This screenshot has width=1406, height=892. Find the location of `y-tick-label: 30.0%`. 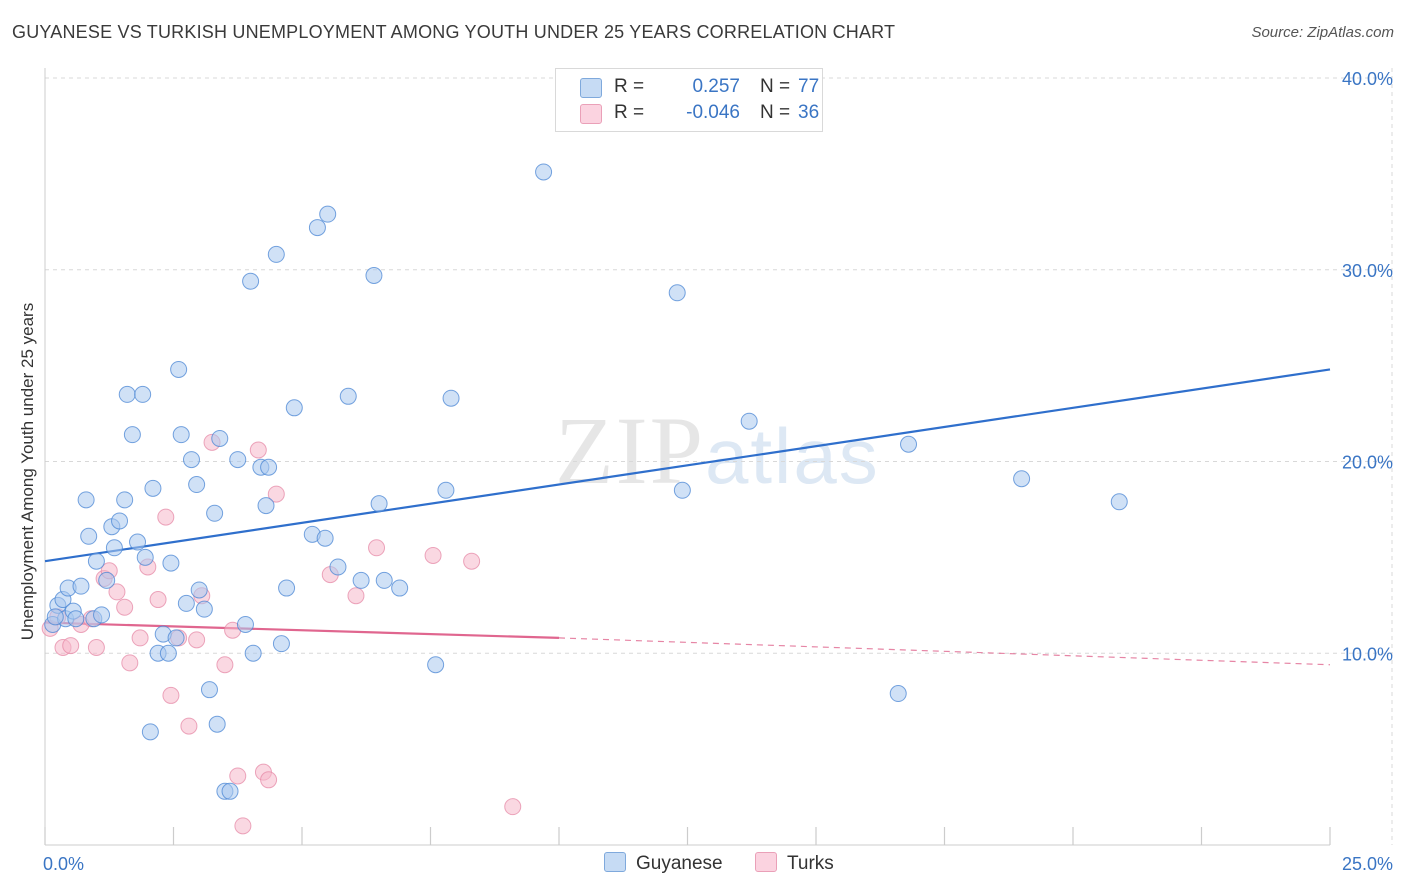

y-tick-label: 30.0% is located at coordinates (1367, 271).